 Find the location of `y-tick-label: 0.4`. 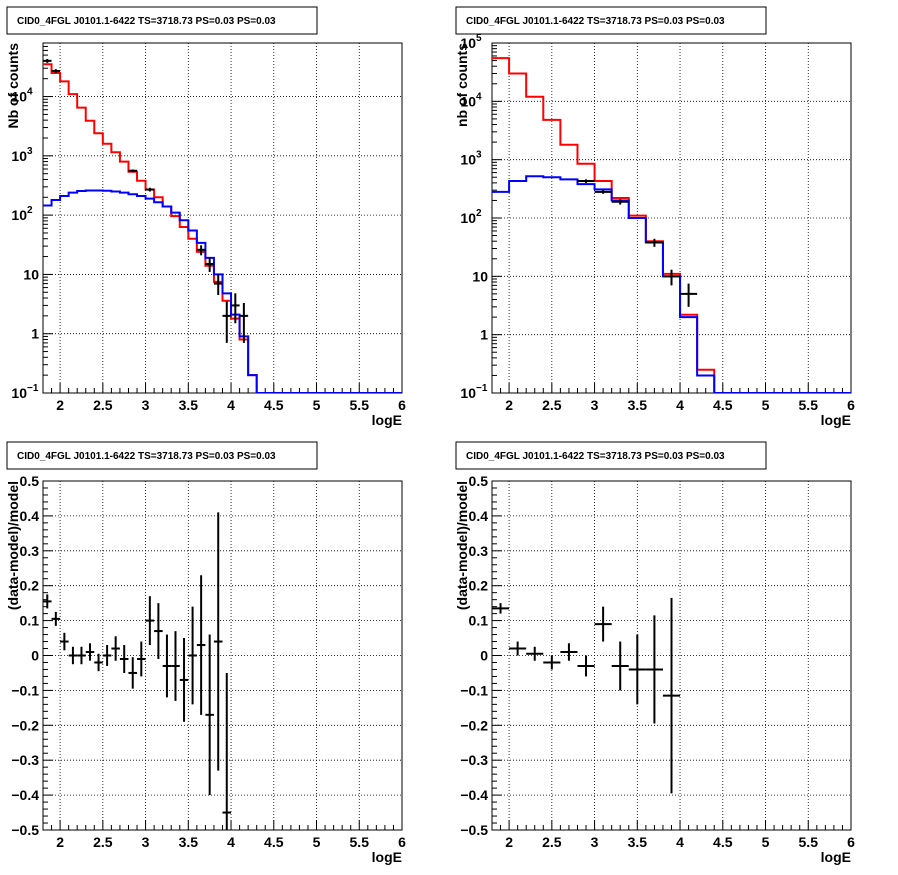

y-tick-label: 0.4 is located at coordinates (30, 516).